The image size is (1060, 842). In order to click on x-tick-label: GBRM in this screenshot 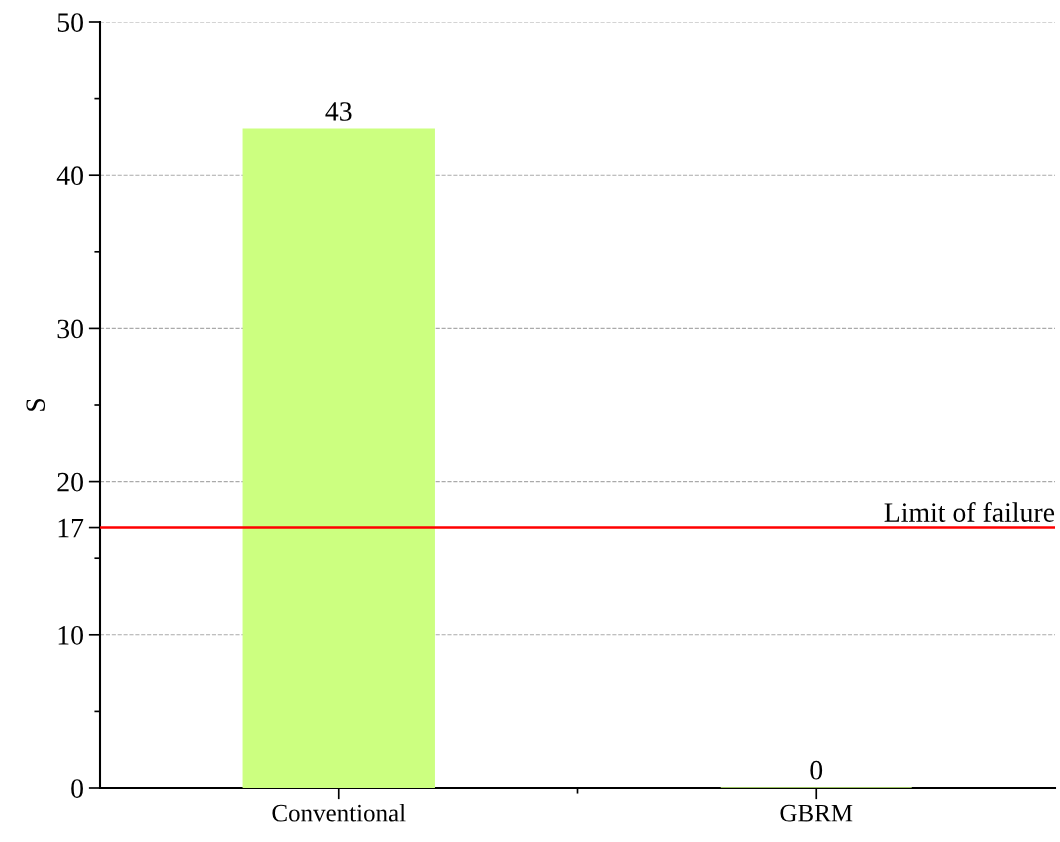, I will do `click(816, 813)`.